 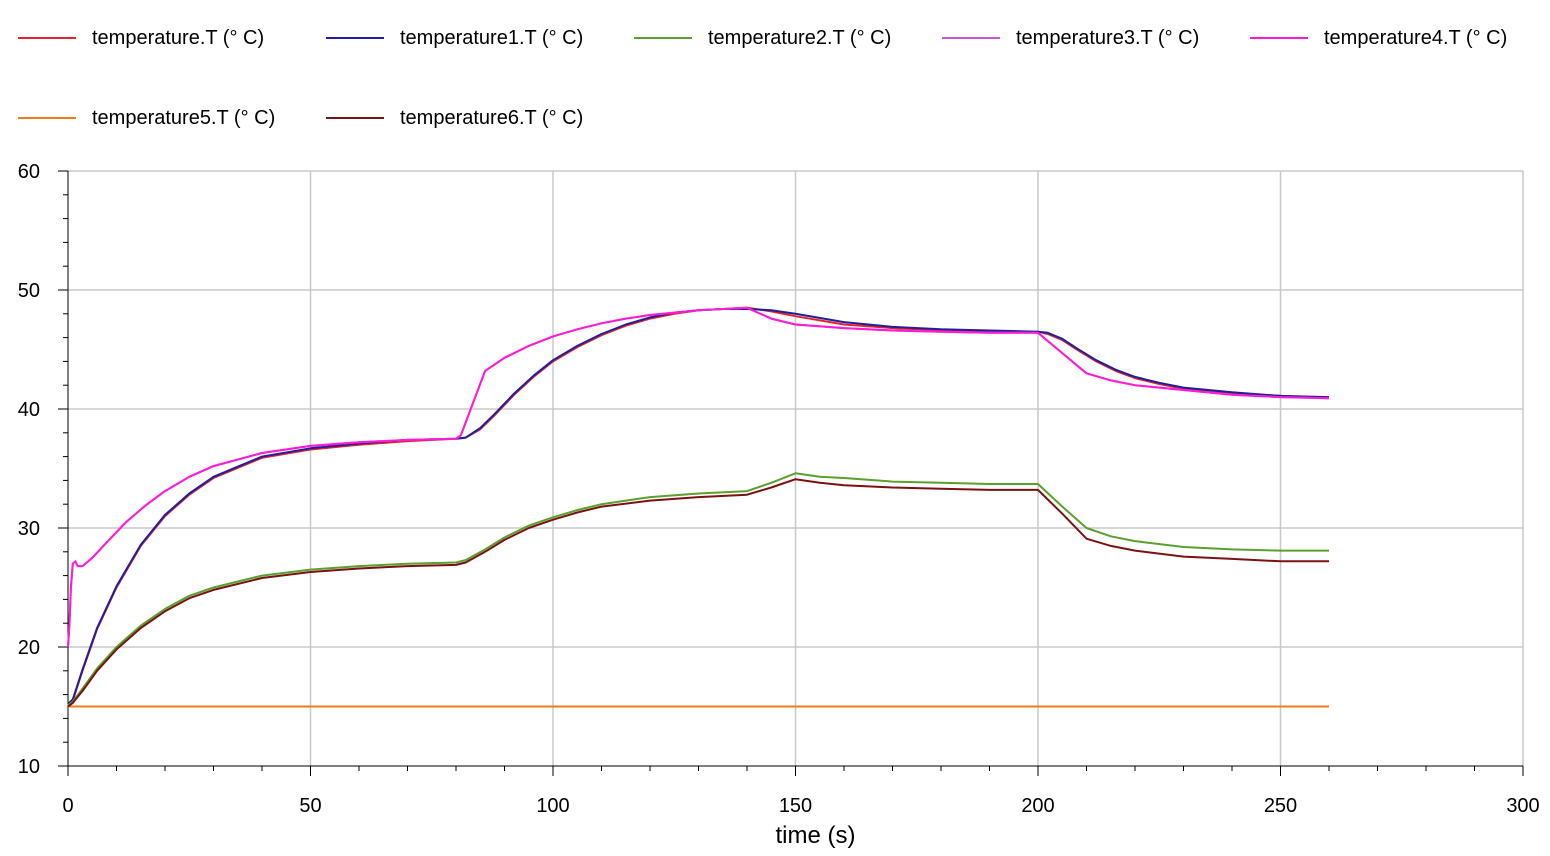 I want to click on legend-item: temperature3.T (° C), so click(x=1070, y=38).